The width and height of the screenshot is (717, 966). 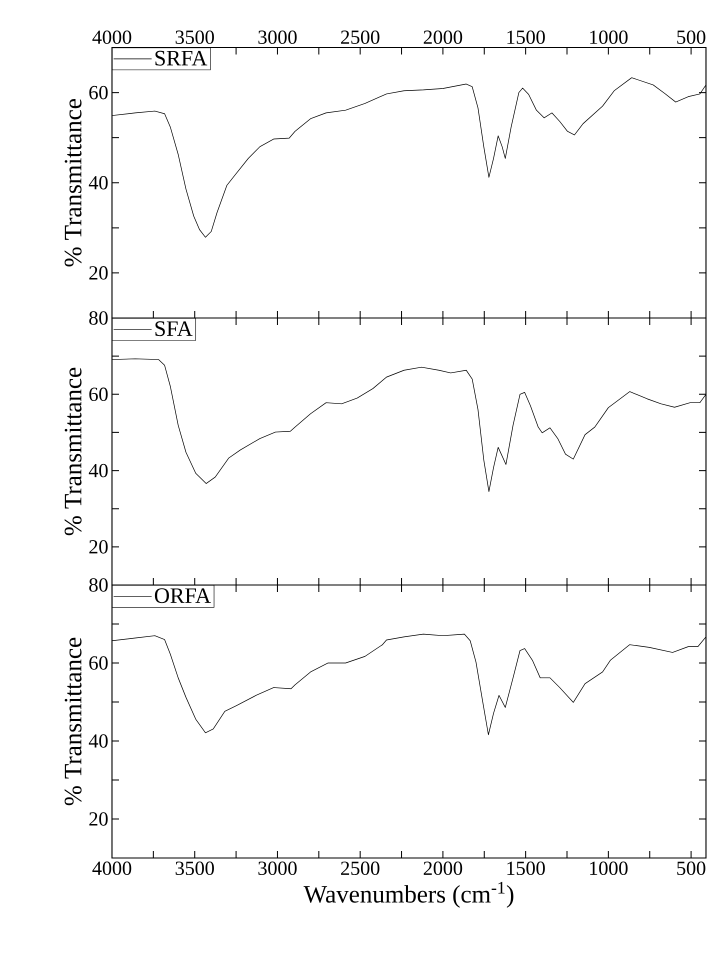 I want to click on legend-label: ORFA, so click(x=182, y=596).